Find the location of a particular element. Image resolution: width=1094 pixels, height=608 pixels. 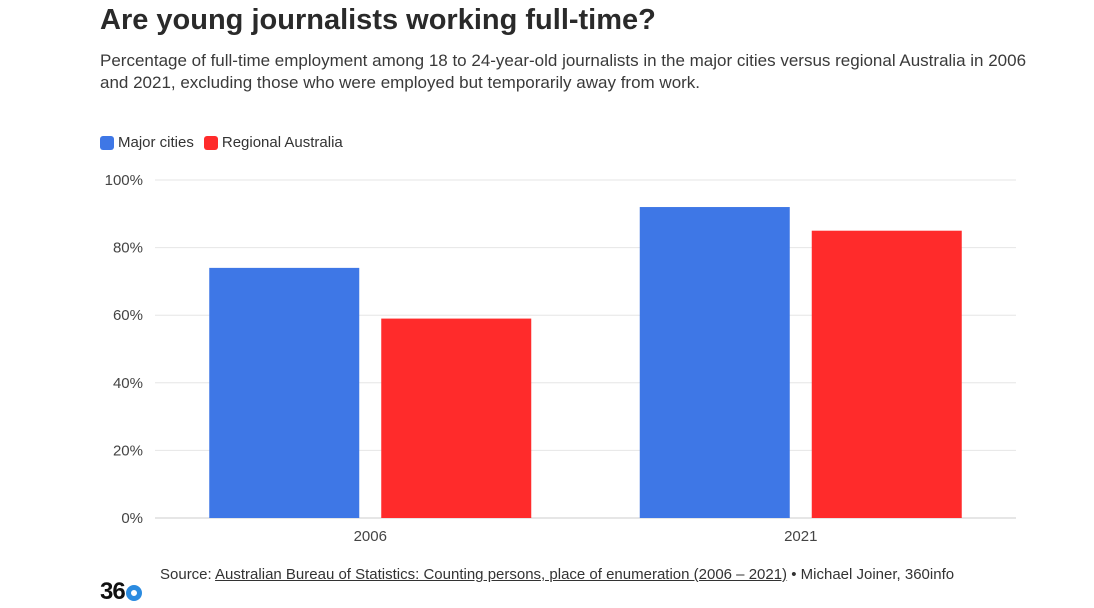

chart-title: Are young journalists working full-time? is located at coordinates (378, 20).